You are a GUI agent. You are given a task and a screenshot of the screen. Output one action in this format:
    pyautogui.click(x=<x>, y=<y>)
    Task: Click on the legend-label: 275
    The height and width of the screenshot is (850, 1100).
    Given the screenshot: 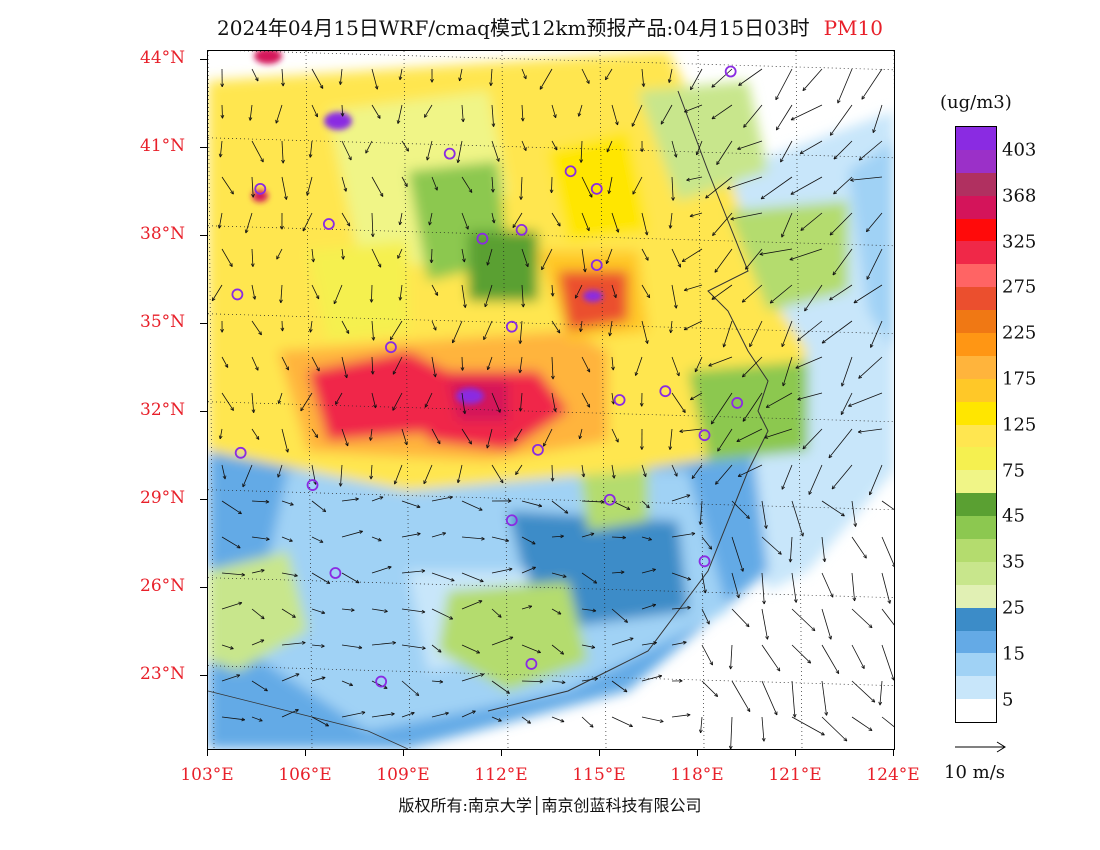 What is the action you would take?
    pyautogui.click(x=1019, y=287)
    